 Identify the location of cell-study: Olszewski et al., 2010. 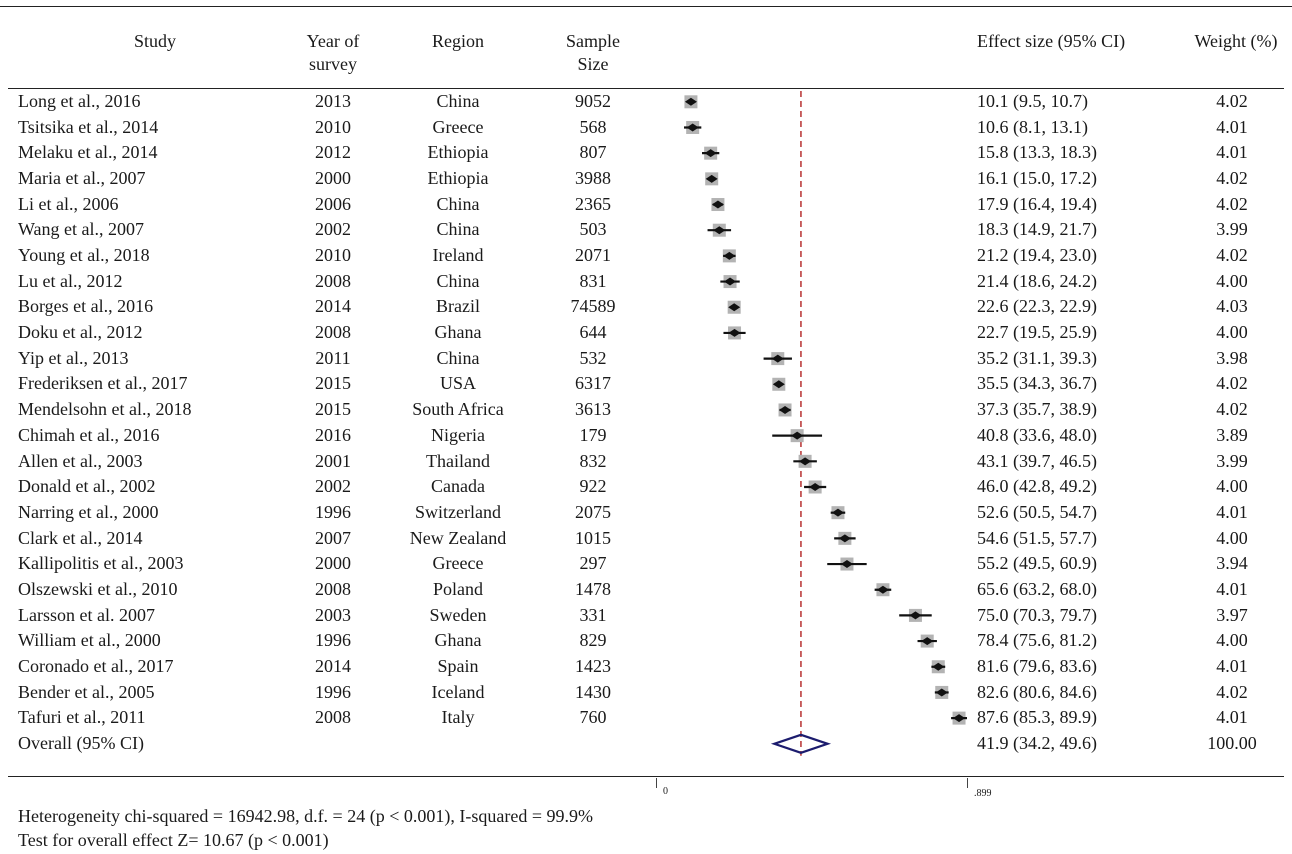
(98, 588).